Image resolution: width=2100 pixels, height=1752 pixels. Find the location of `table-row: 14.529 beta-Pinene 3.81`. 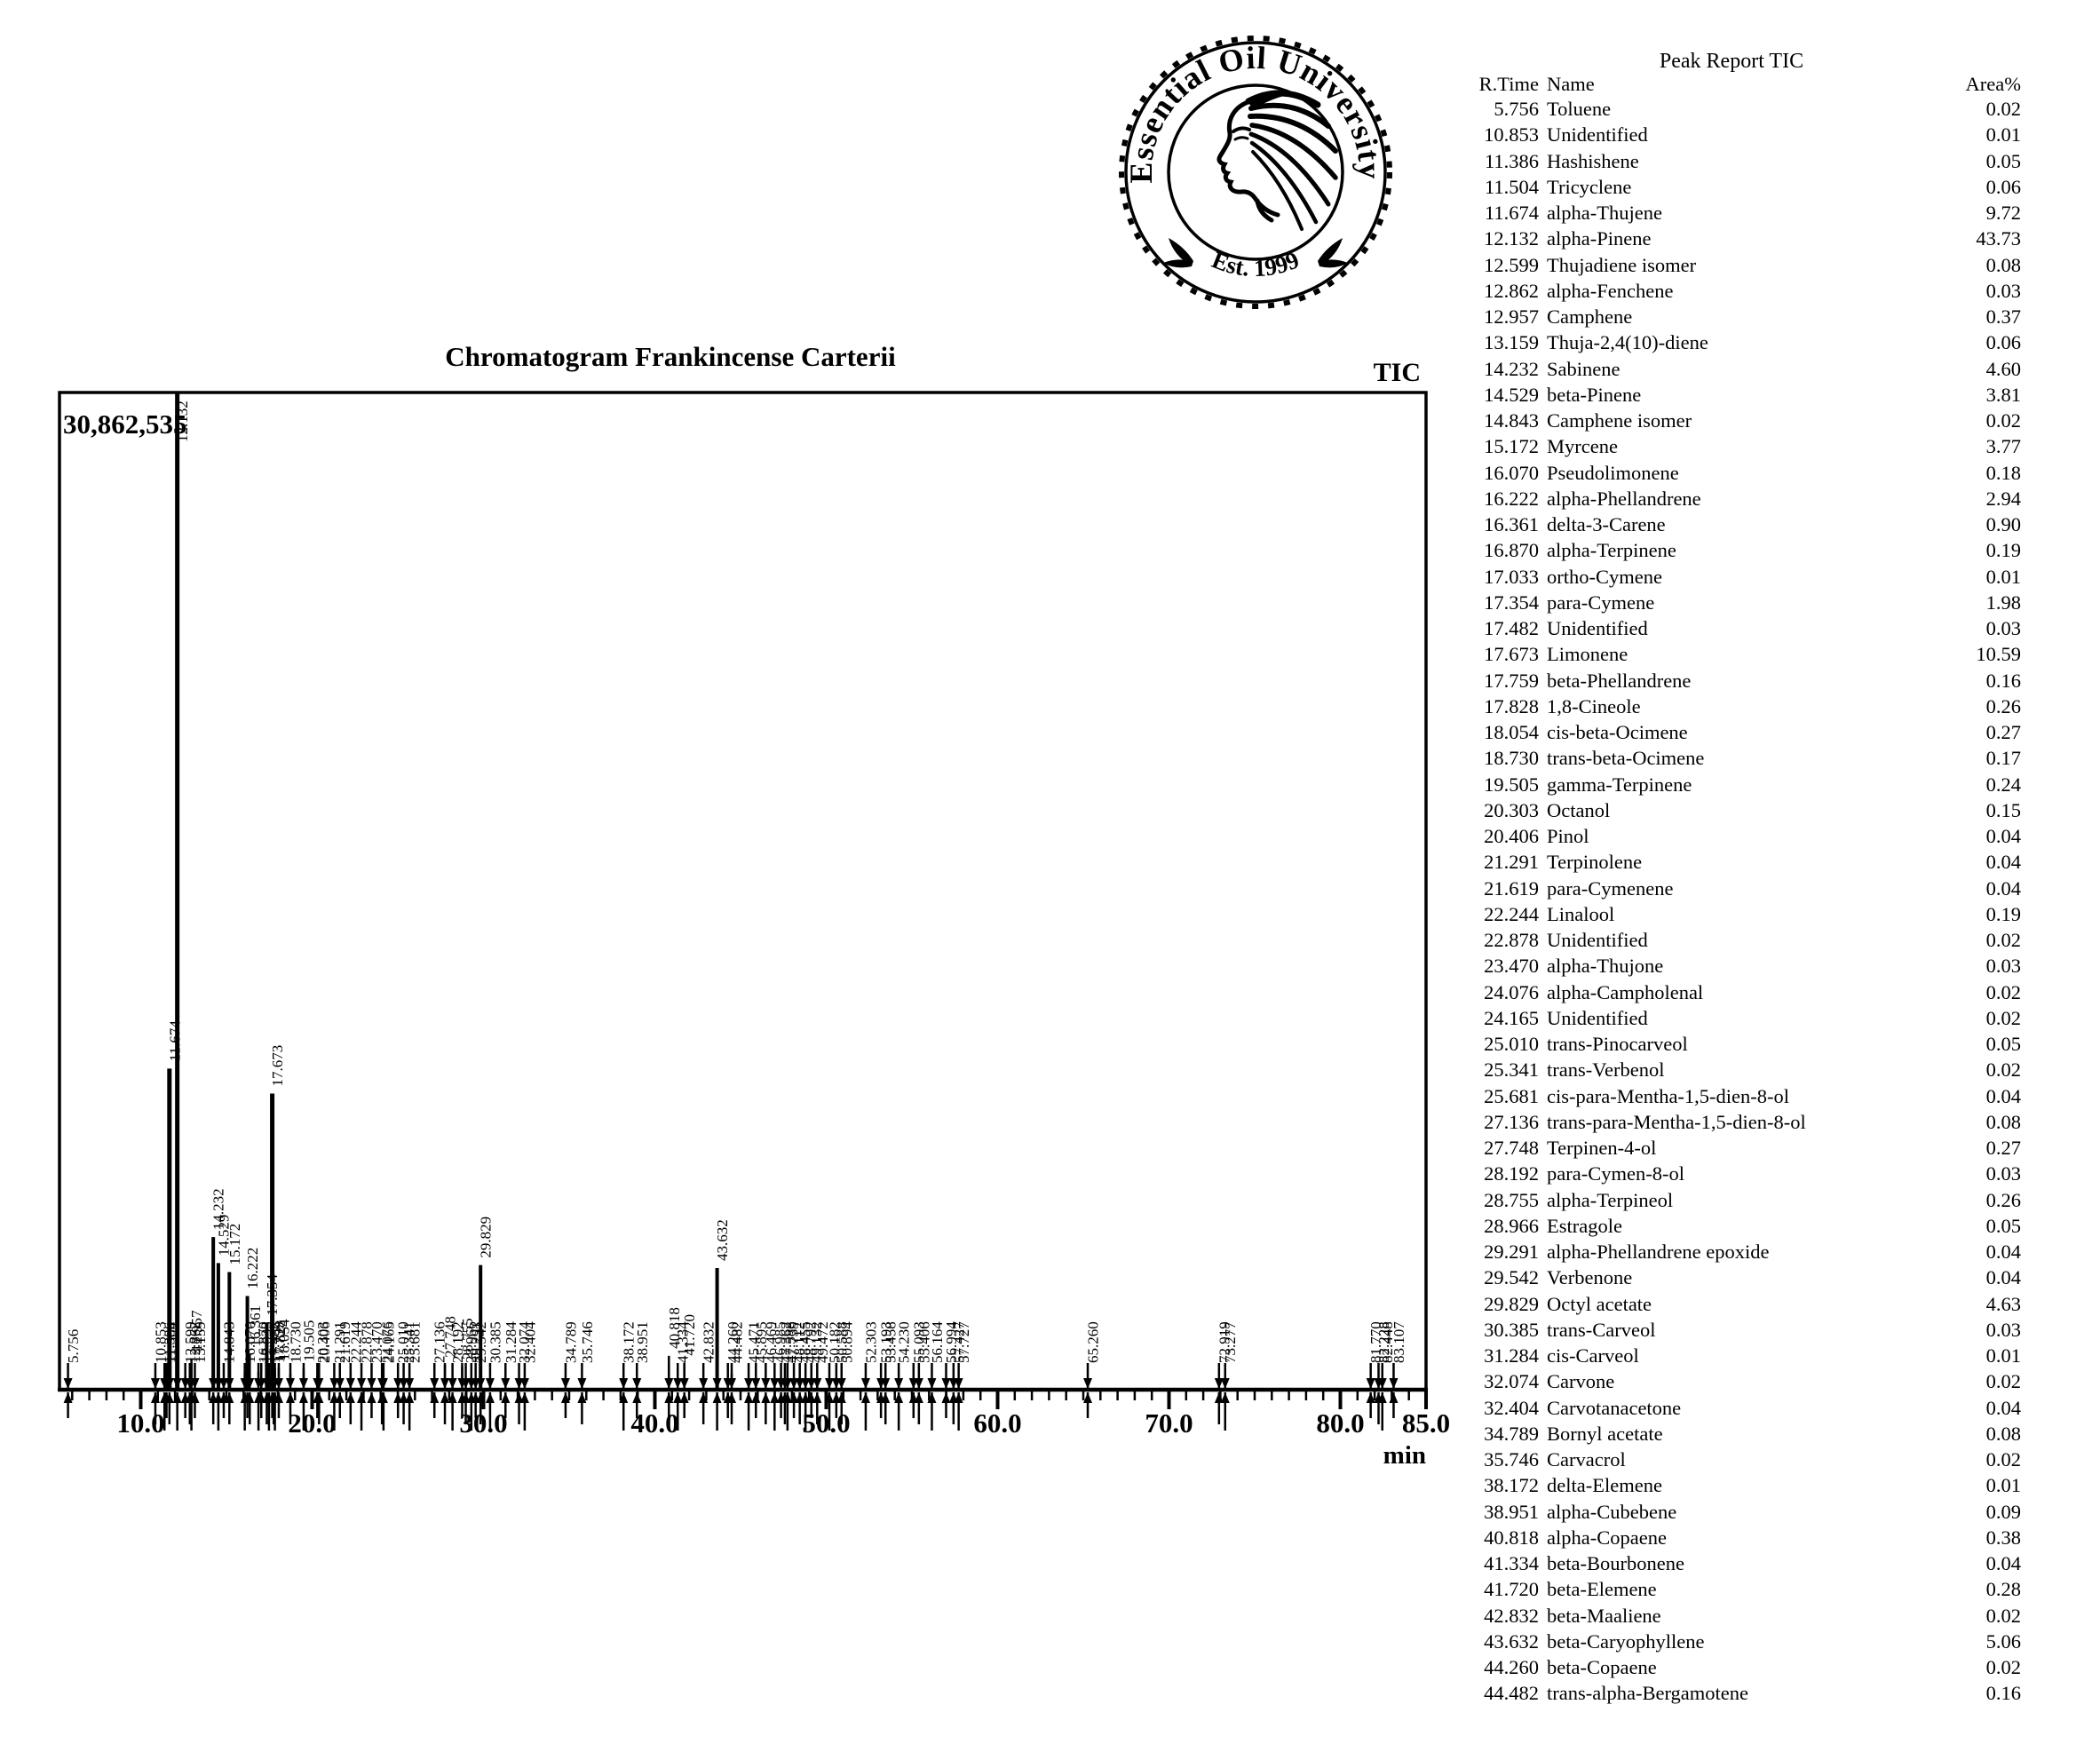

table-row: 14.529 beta-Pinene 3.81 is located at coordinates (1731, 395).